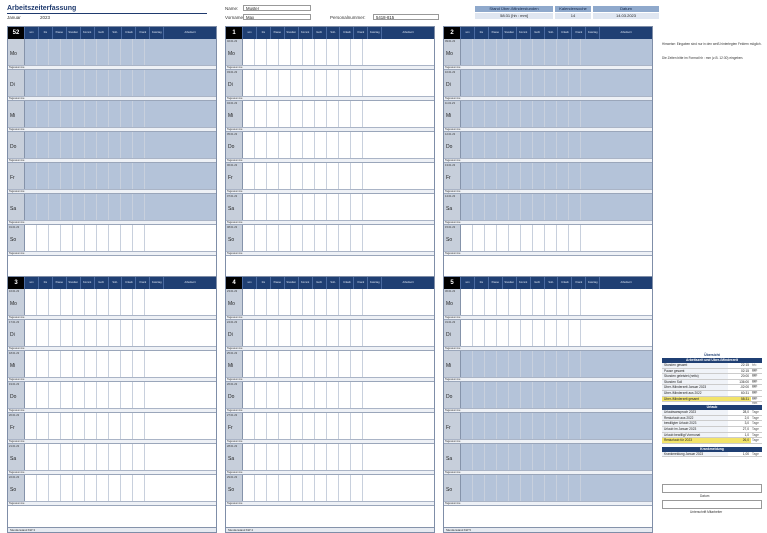 The width and height of the screenshot is (767, 533). I want to click on overview-cell-v: 20:00, so click(739, 376).